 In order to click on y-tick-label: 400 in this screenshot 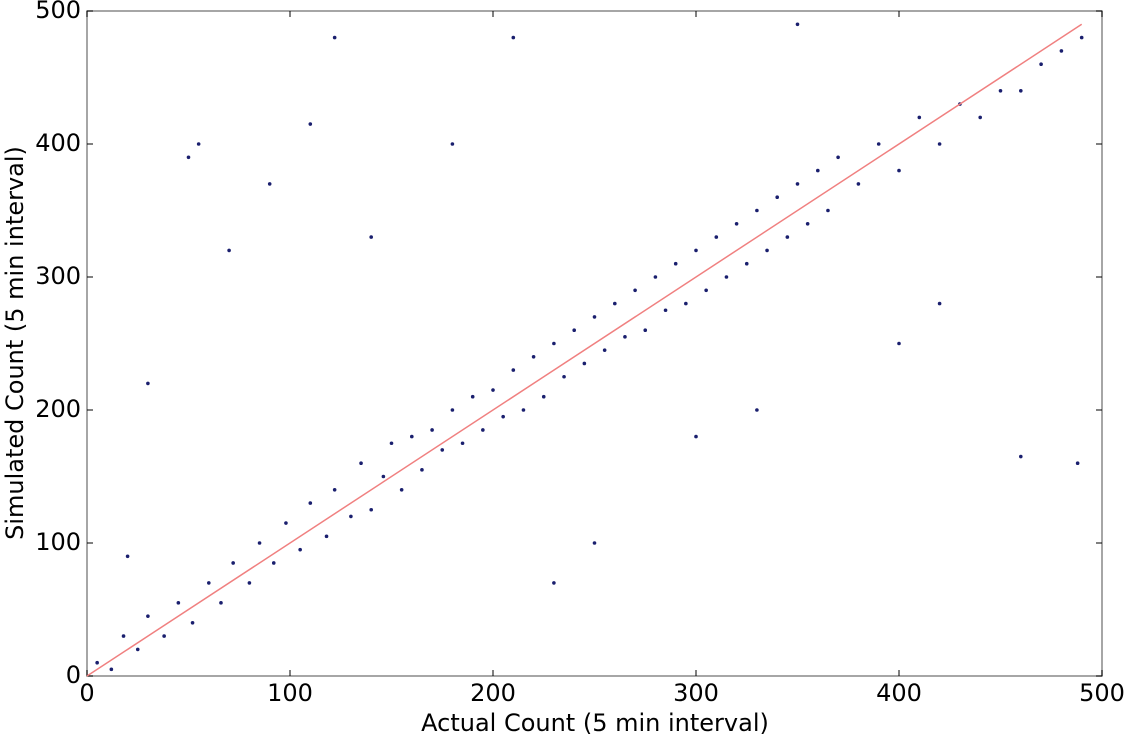, I will do `click(58, 143)`.